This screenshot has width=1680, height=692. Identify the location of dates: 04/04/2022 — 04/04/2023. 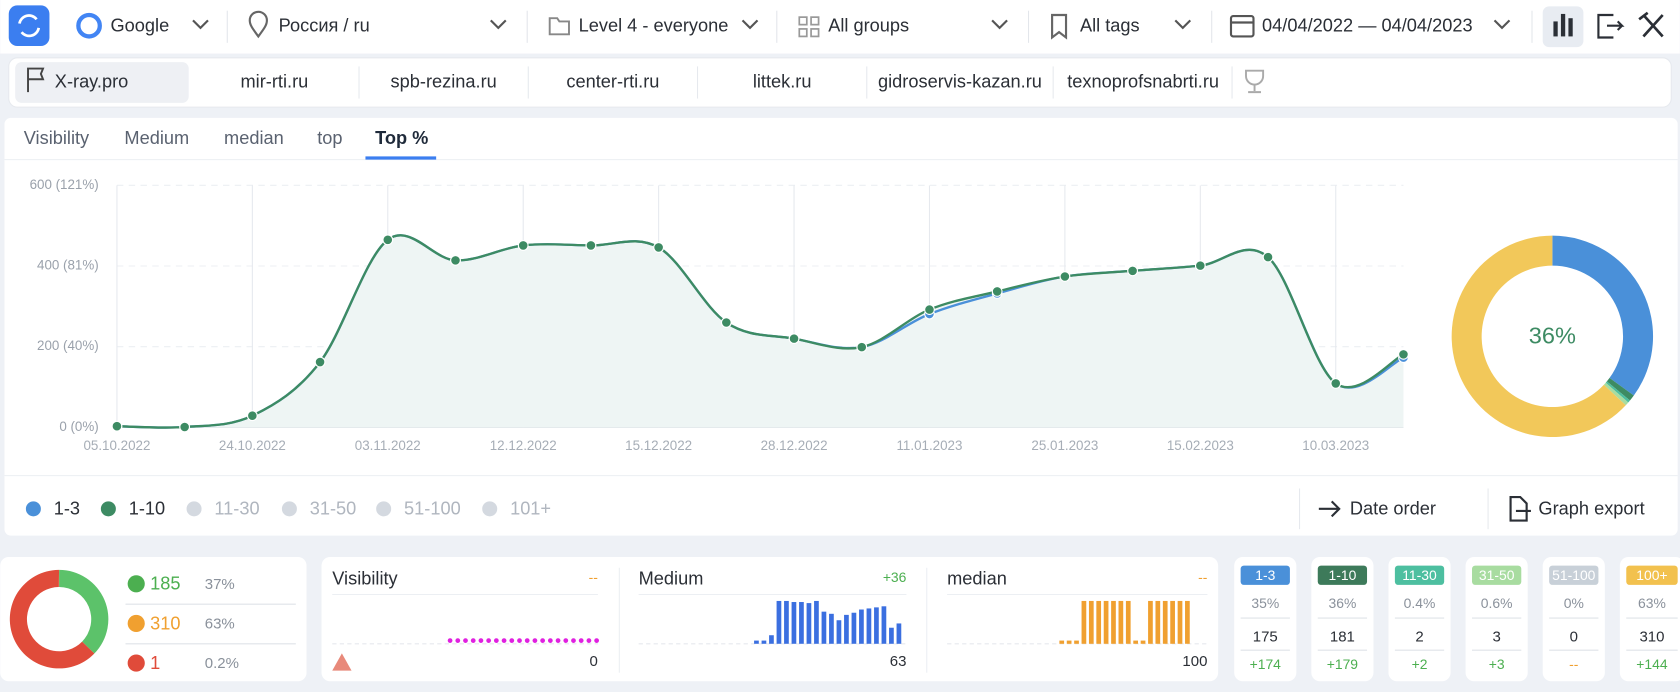
(1367, 26).